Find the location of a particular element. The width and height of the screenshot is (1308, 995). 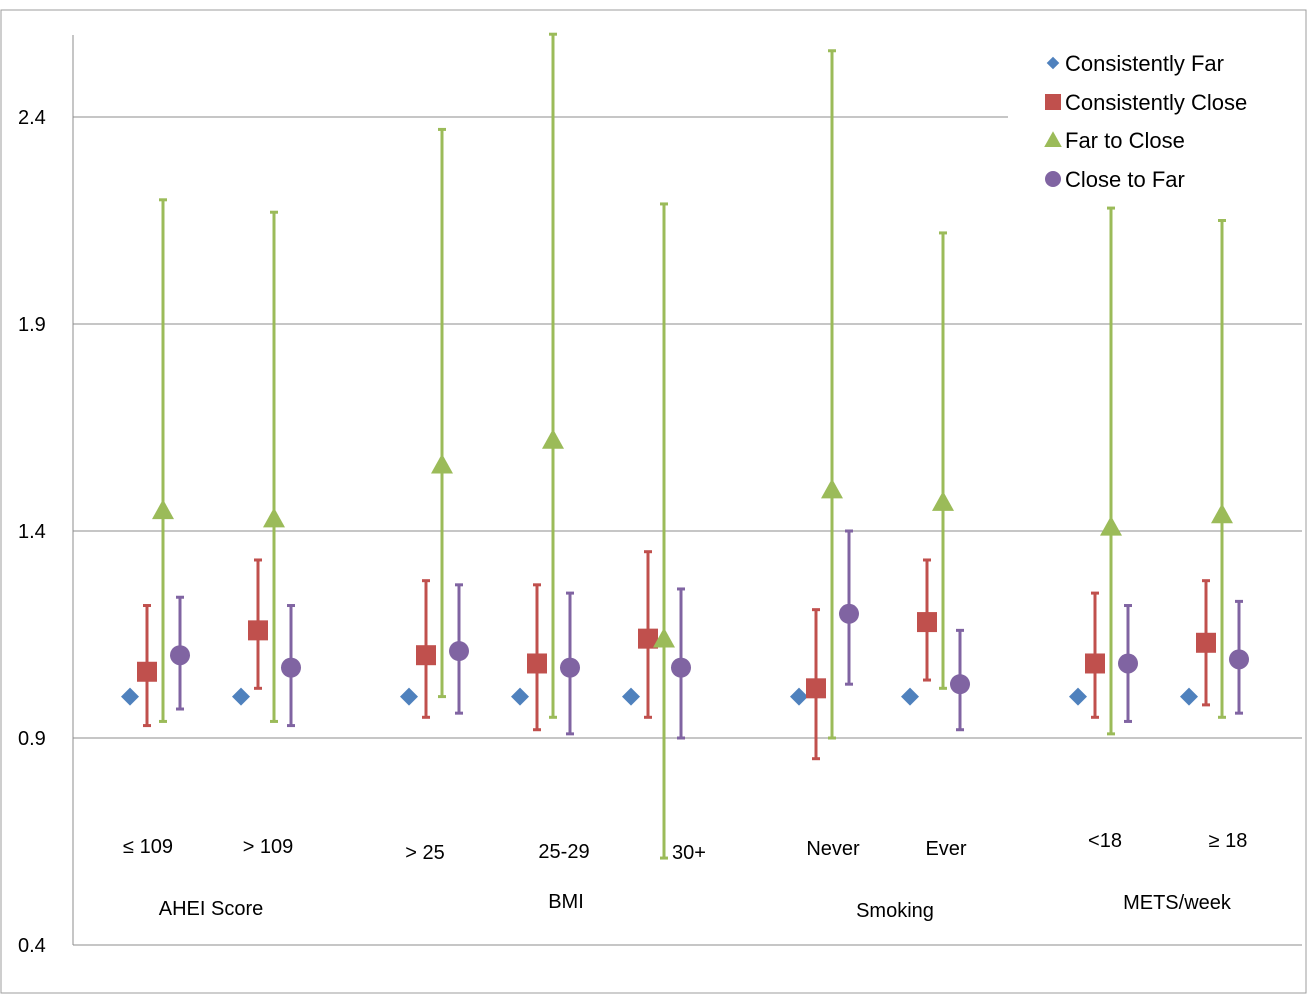

category-label: <18 is located at coordinates (1105, 841).